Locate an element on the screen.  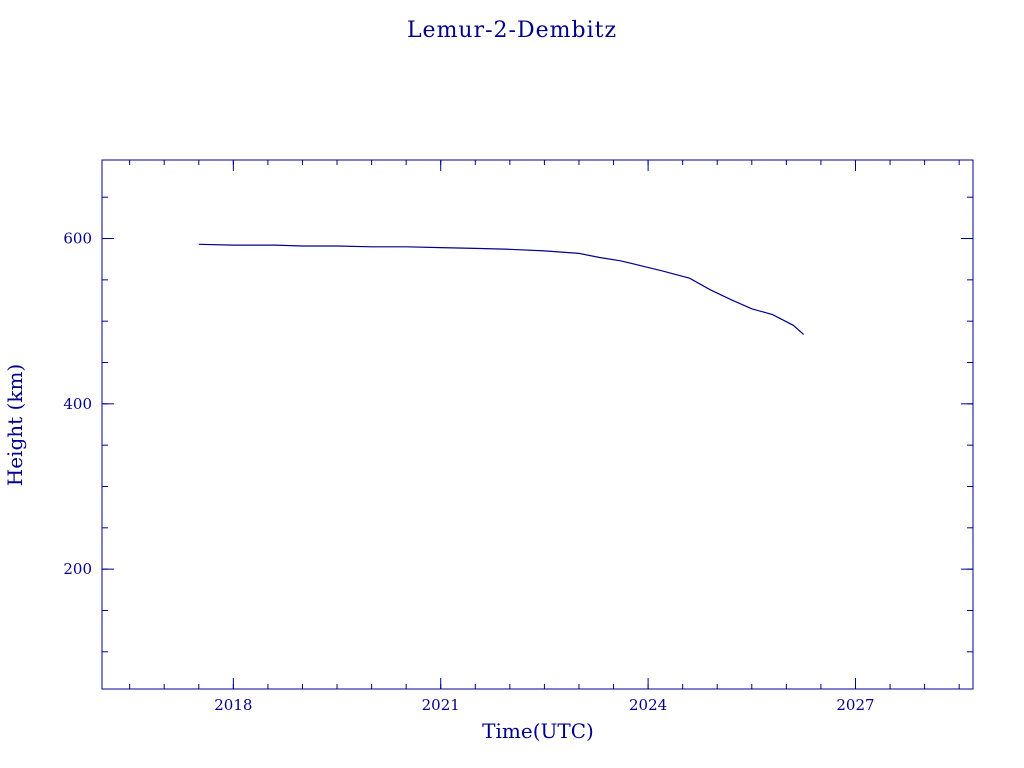
x-tick-label: 2021 is located at coordinates (441, 705).